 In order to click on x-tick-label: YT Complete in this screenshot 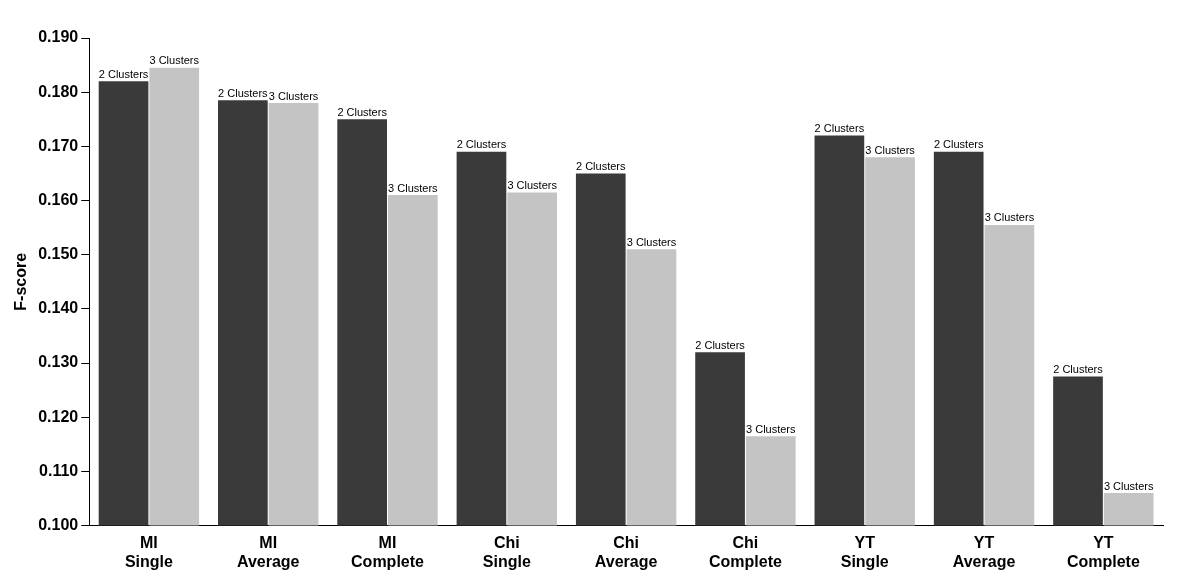, I will do `click(1103, 551)`.